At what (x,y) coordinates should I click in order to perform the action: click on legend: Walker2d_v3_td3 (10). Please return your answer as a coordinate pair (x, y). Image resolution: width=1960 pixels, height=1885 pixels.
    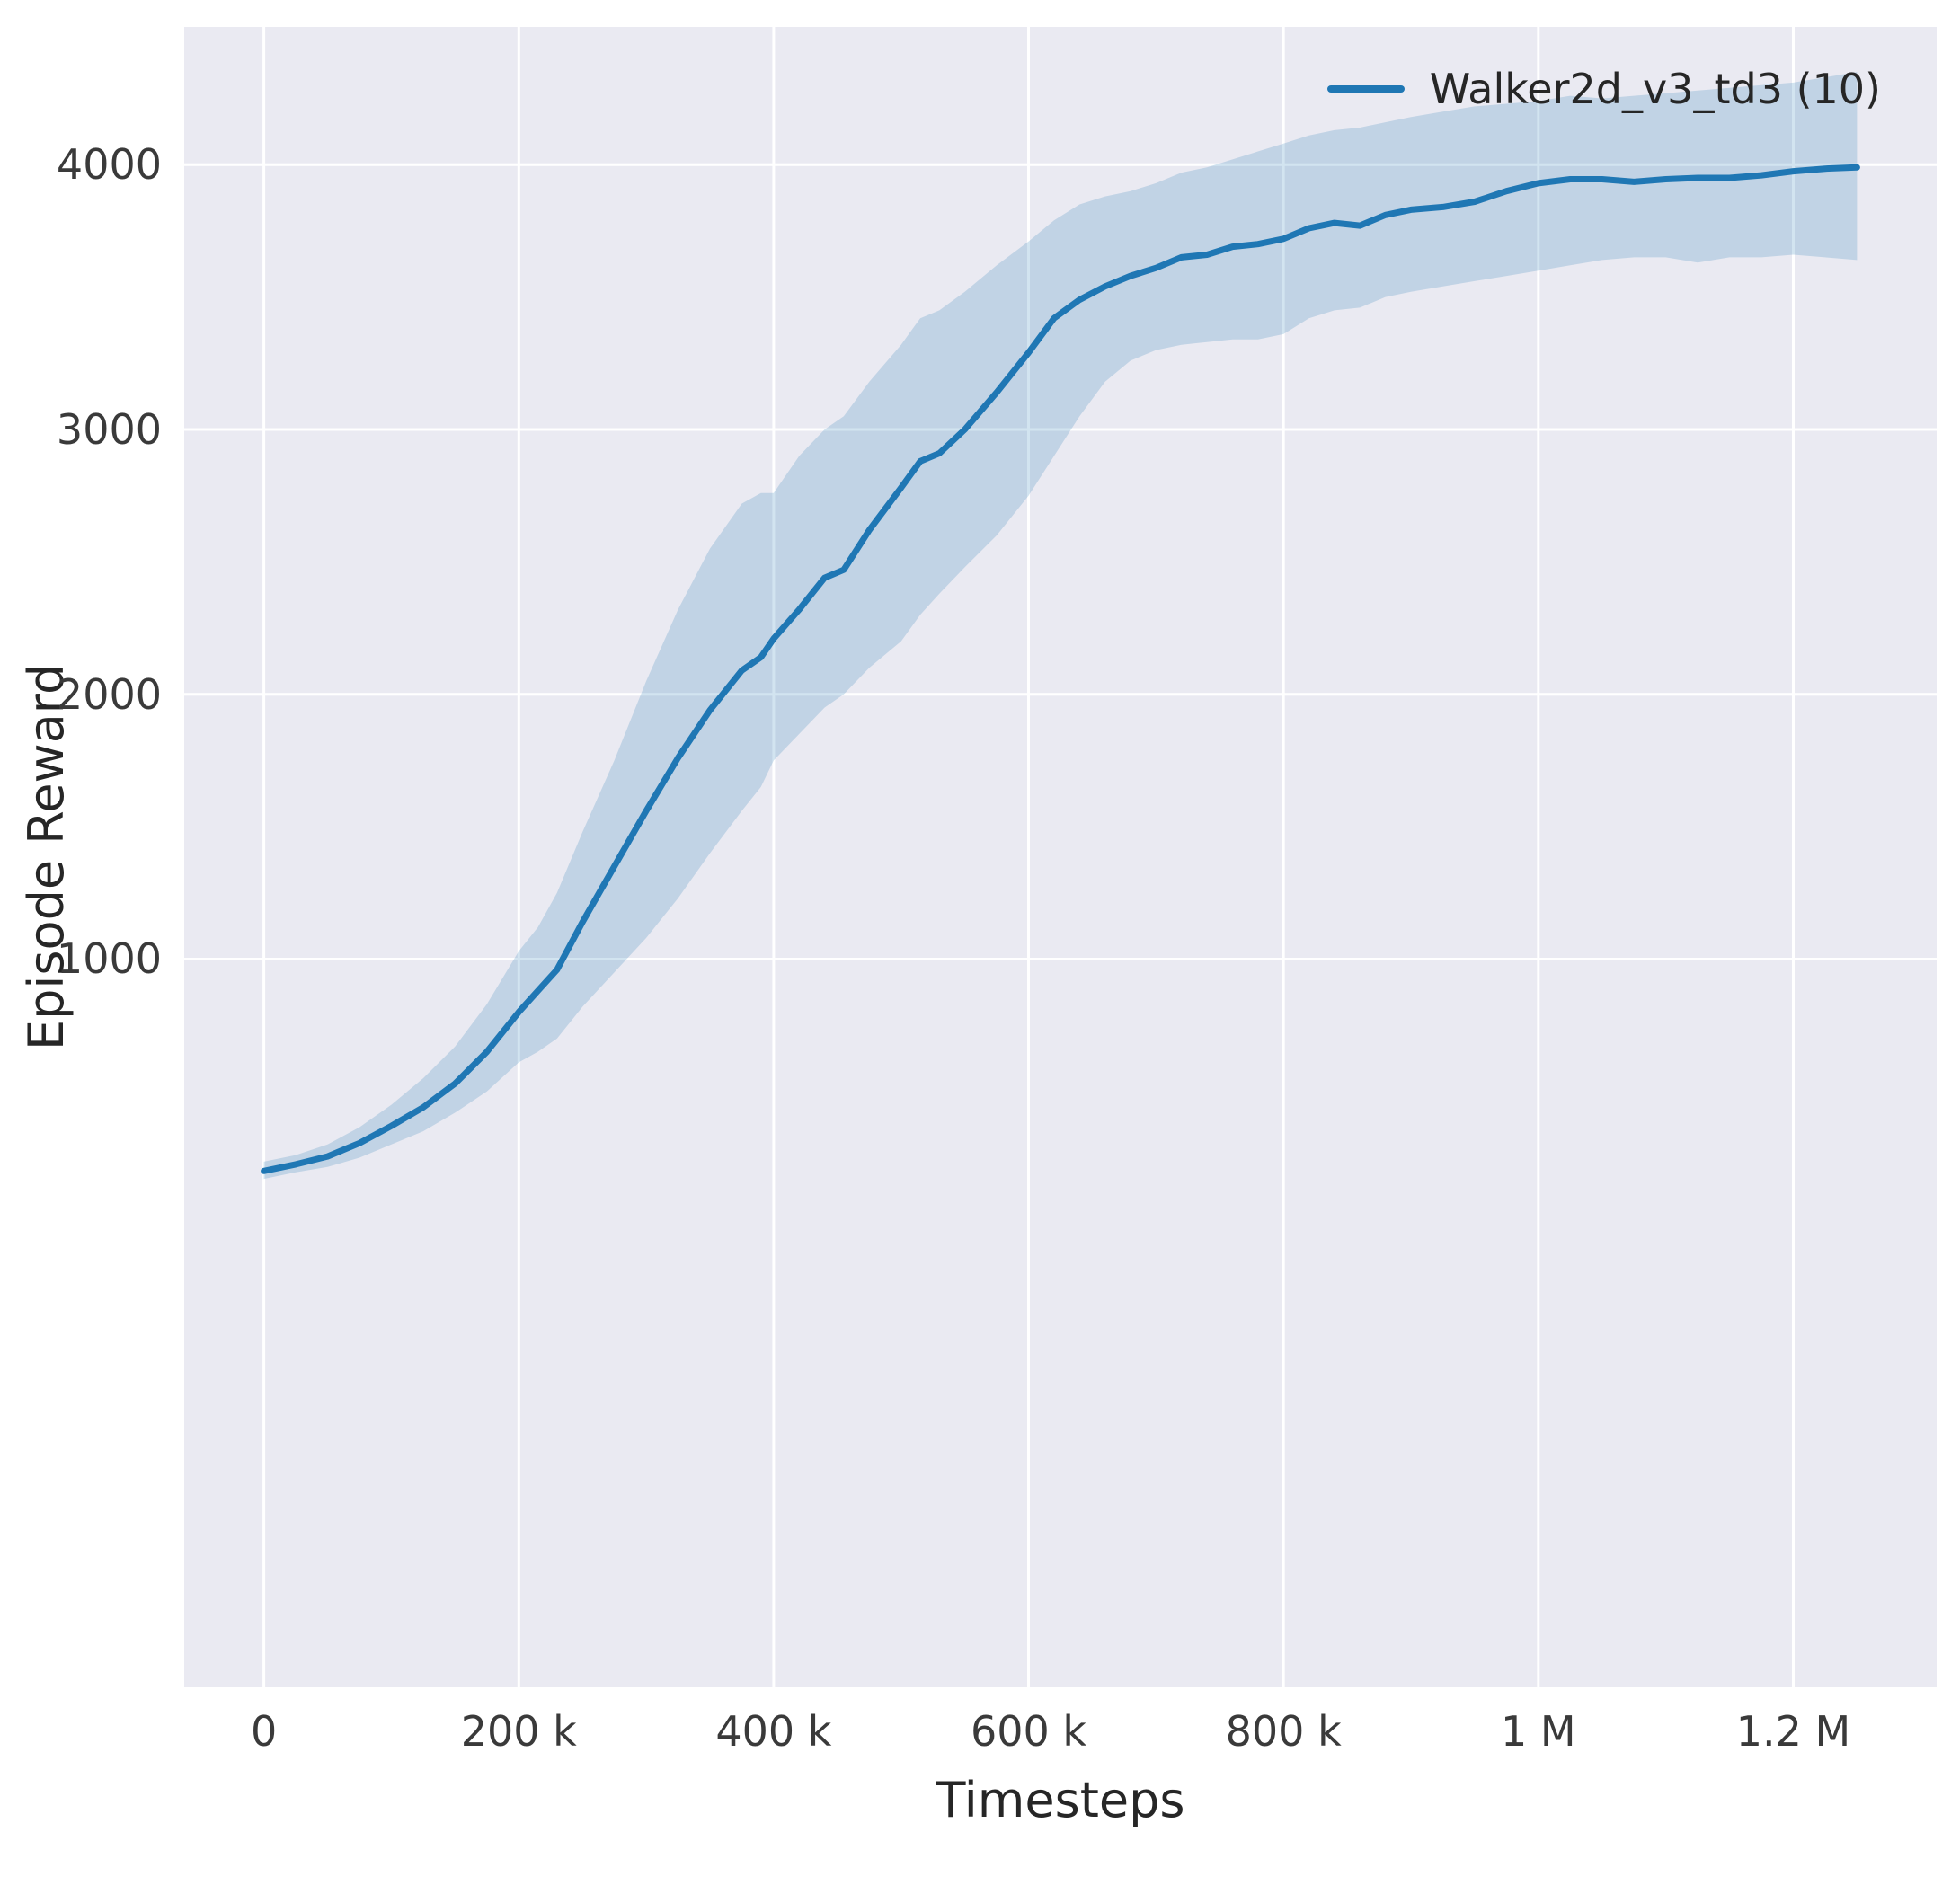
    Looking at the image, I should click on (1603, 89).